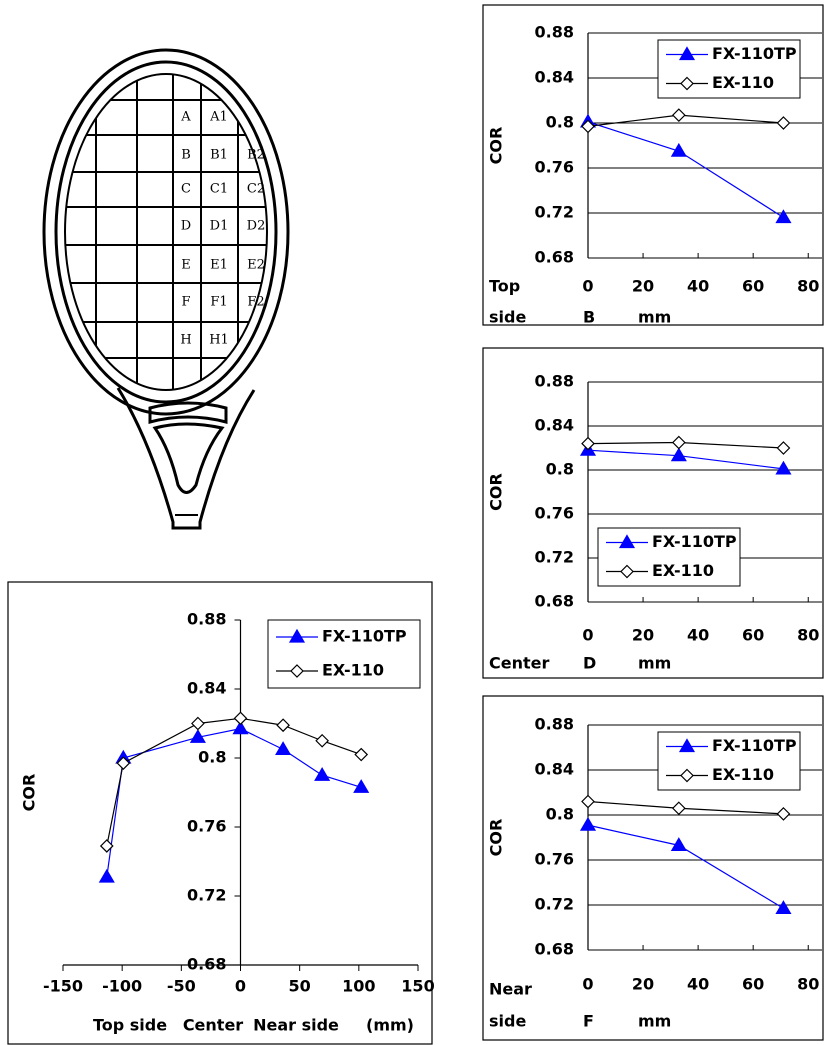 This screenshot has height=1045, width=824. I want to click on cell-label: A1, so click(218, 117).